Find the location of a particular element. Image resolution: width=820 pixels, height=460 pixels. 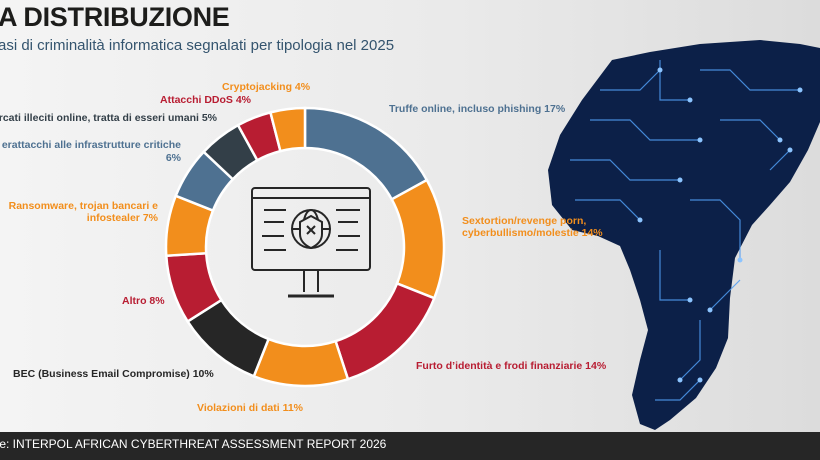

slice-label: BEC (Business Email Compromise) 10% is located at coordinates (113, 374).